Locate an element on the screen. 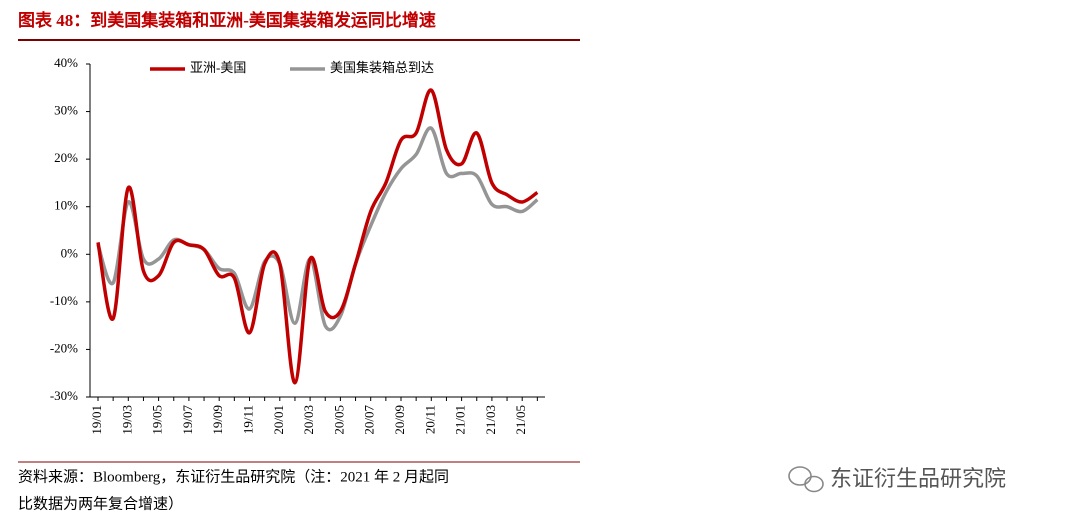  chart-title: 图表 48：到美国集装箱和亚洲-美国集装箱发运同比增速 is located at coordinates (227, 20).